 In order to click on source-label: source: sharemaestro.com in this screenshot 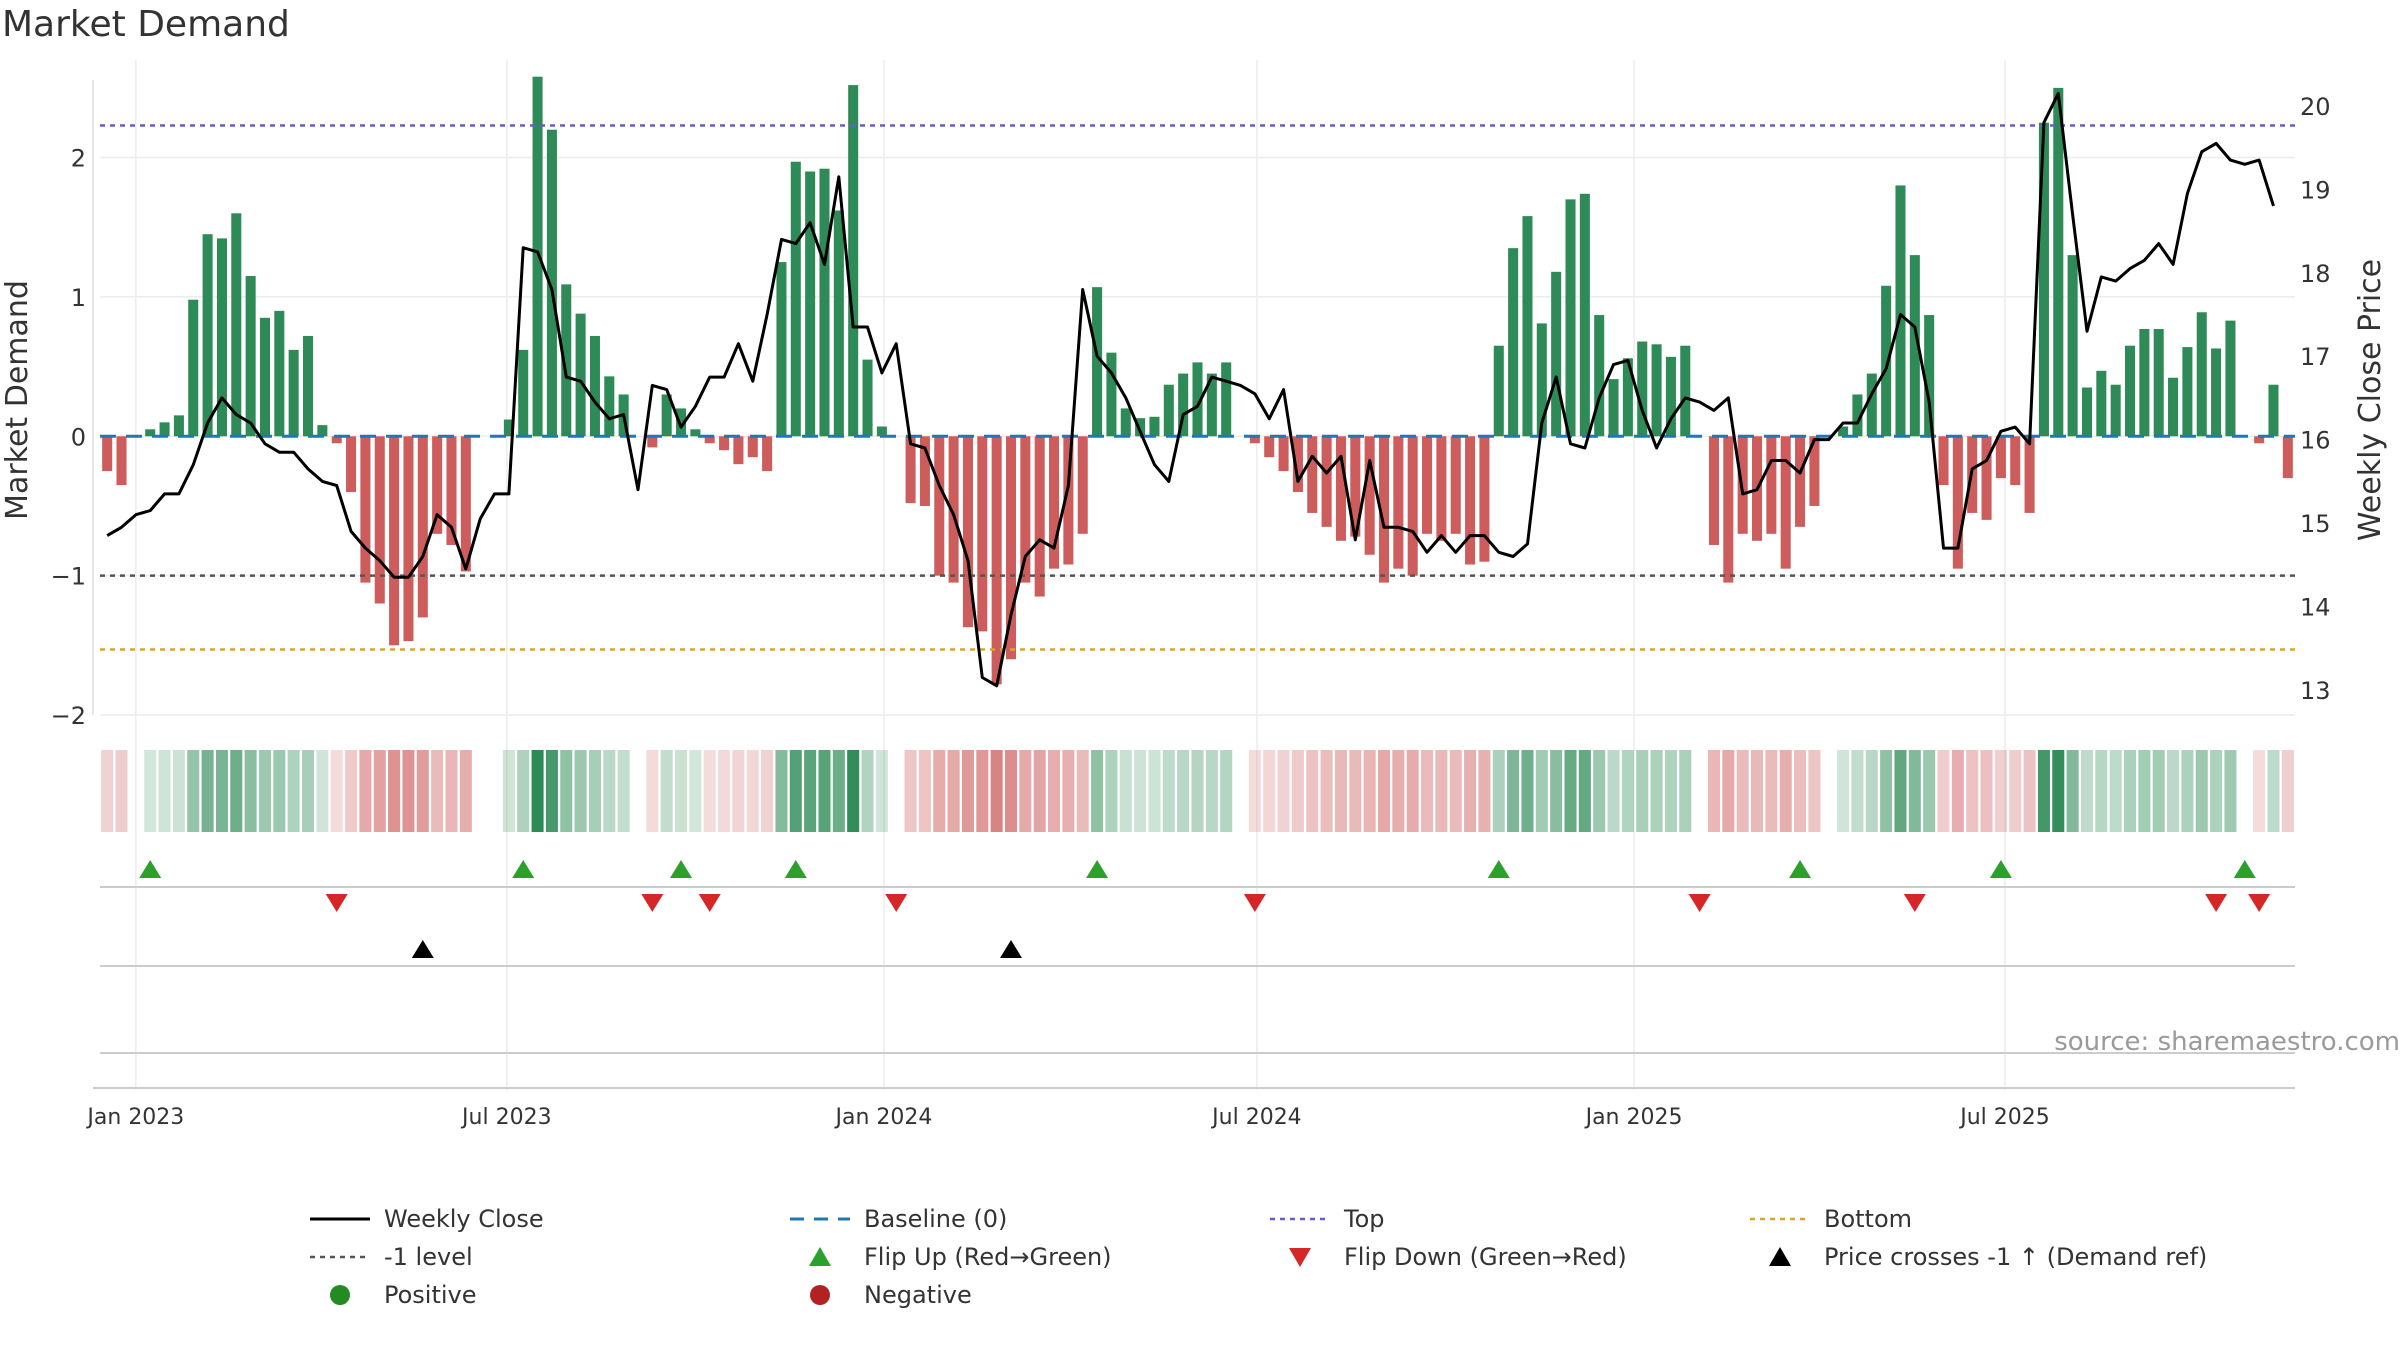, I will do `click(2227, 1042)`.